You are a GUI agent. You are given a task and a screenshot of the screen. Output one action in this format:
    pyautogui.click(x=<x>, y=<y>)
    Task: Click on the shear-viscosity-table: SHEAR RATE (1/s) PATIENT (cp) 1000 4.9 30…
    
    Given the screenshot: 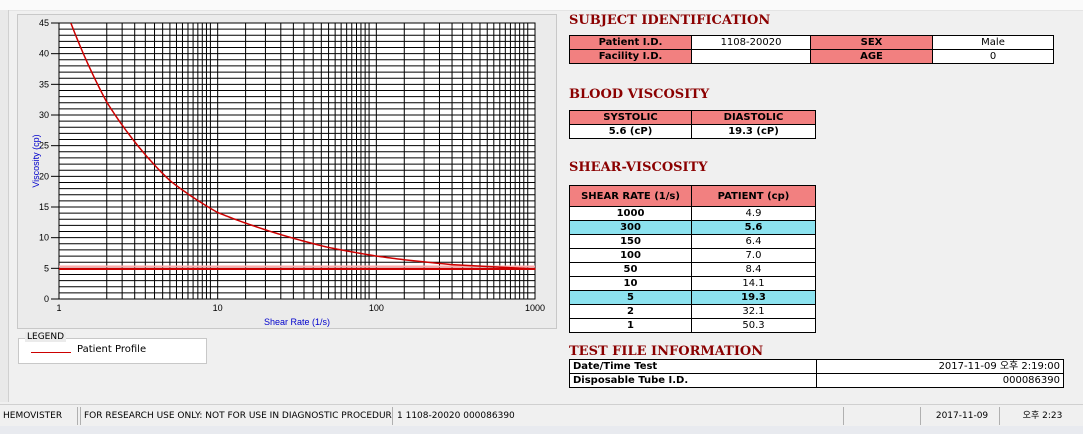 What is the action you would take?
    pyautogui.click(x=692, y=259)
    